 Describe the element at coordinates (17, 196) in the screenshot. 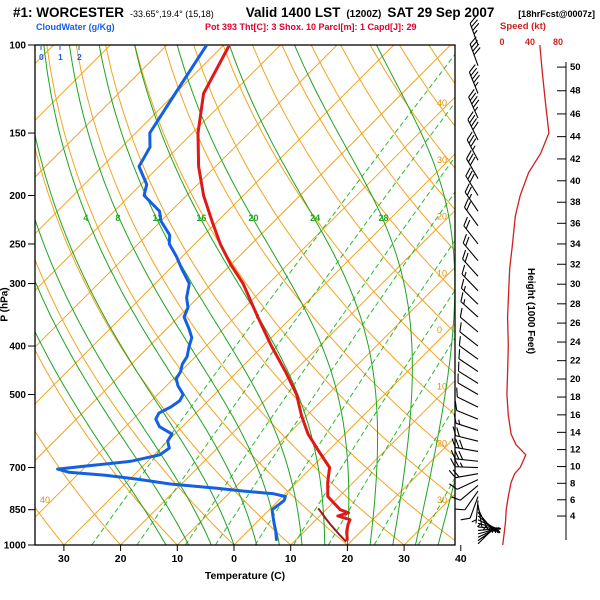

I see `svg-text: 200` at that location.